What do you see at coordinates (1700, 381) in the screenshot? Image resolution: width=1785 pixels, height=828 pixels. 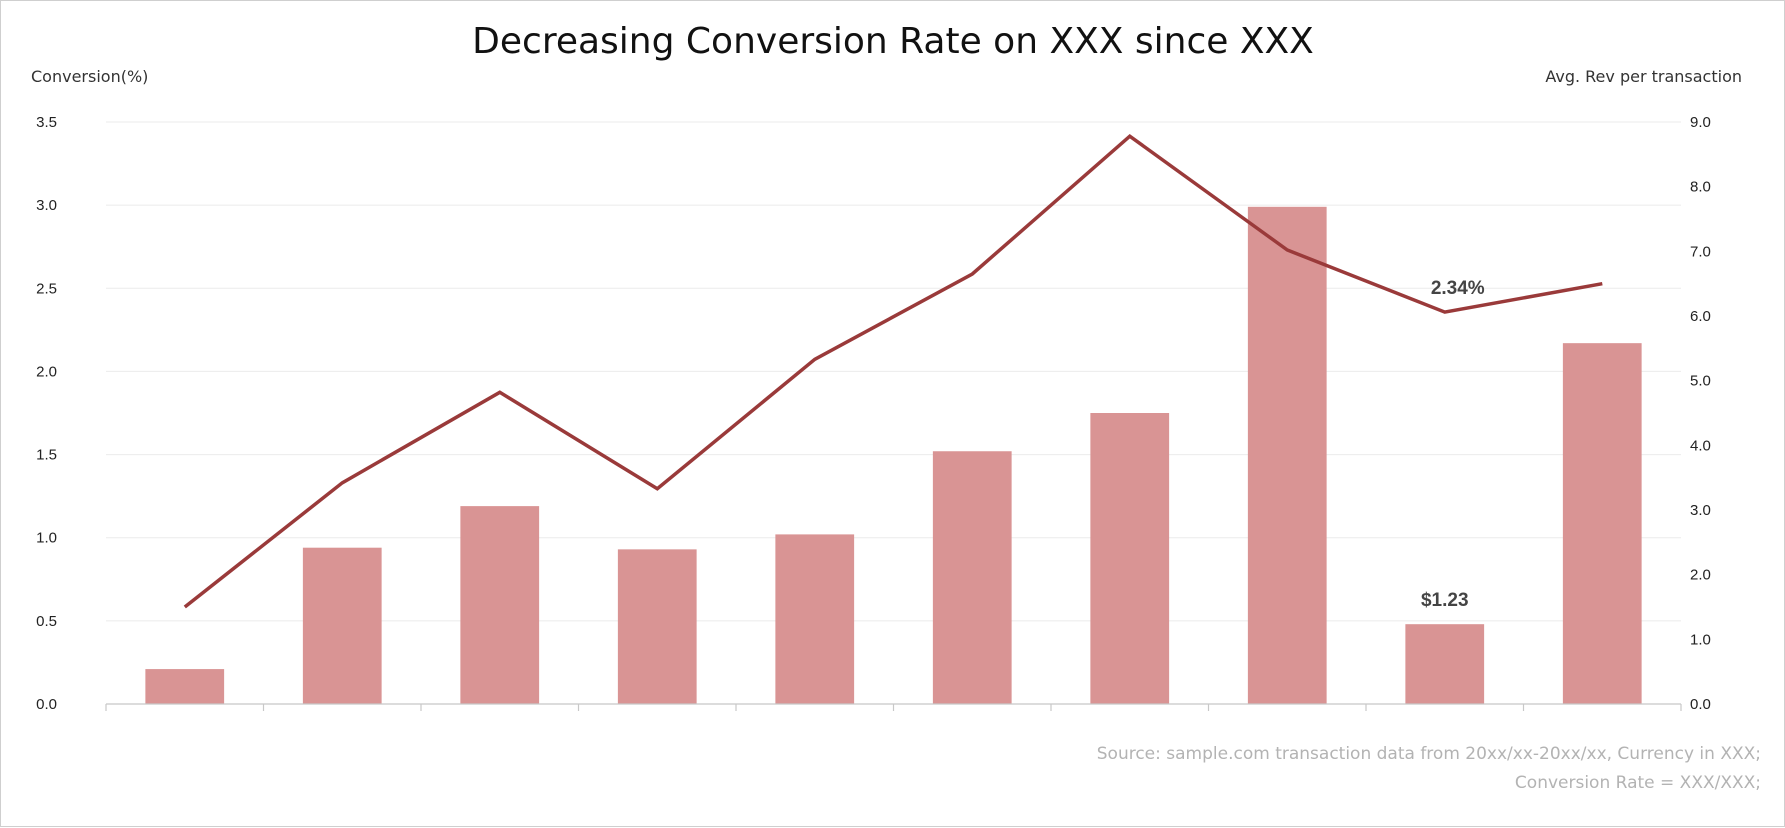 I see `right-tick-label: 5.0` at bounding box center [1700, 381].